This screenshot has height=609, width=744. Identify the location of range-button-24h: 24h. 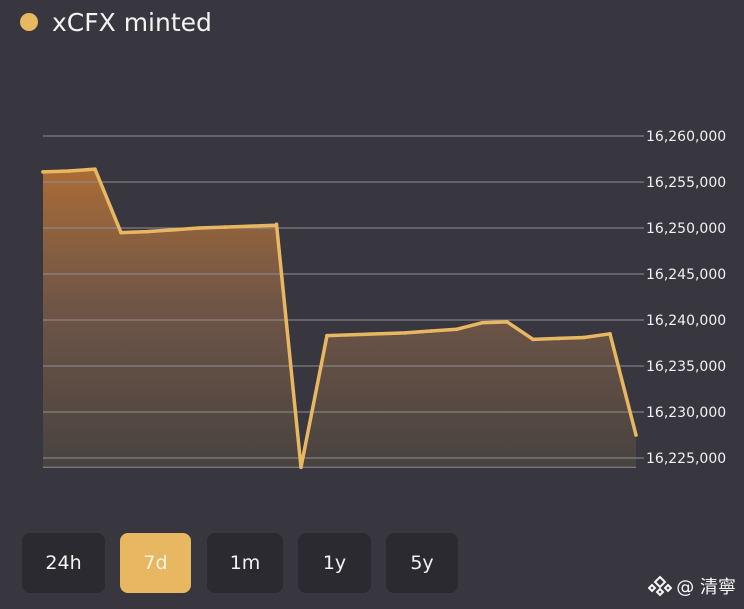
(63, 563).